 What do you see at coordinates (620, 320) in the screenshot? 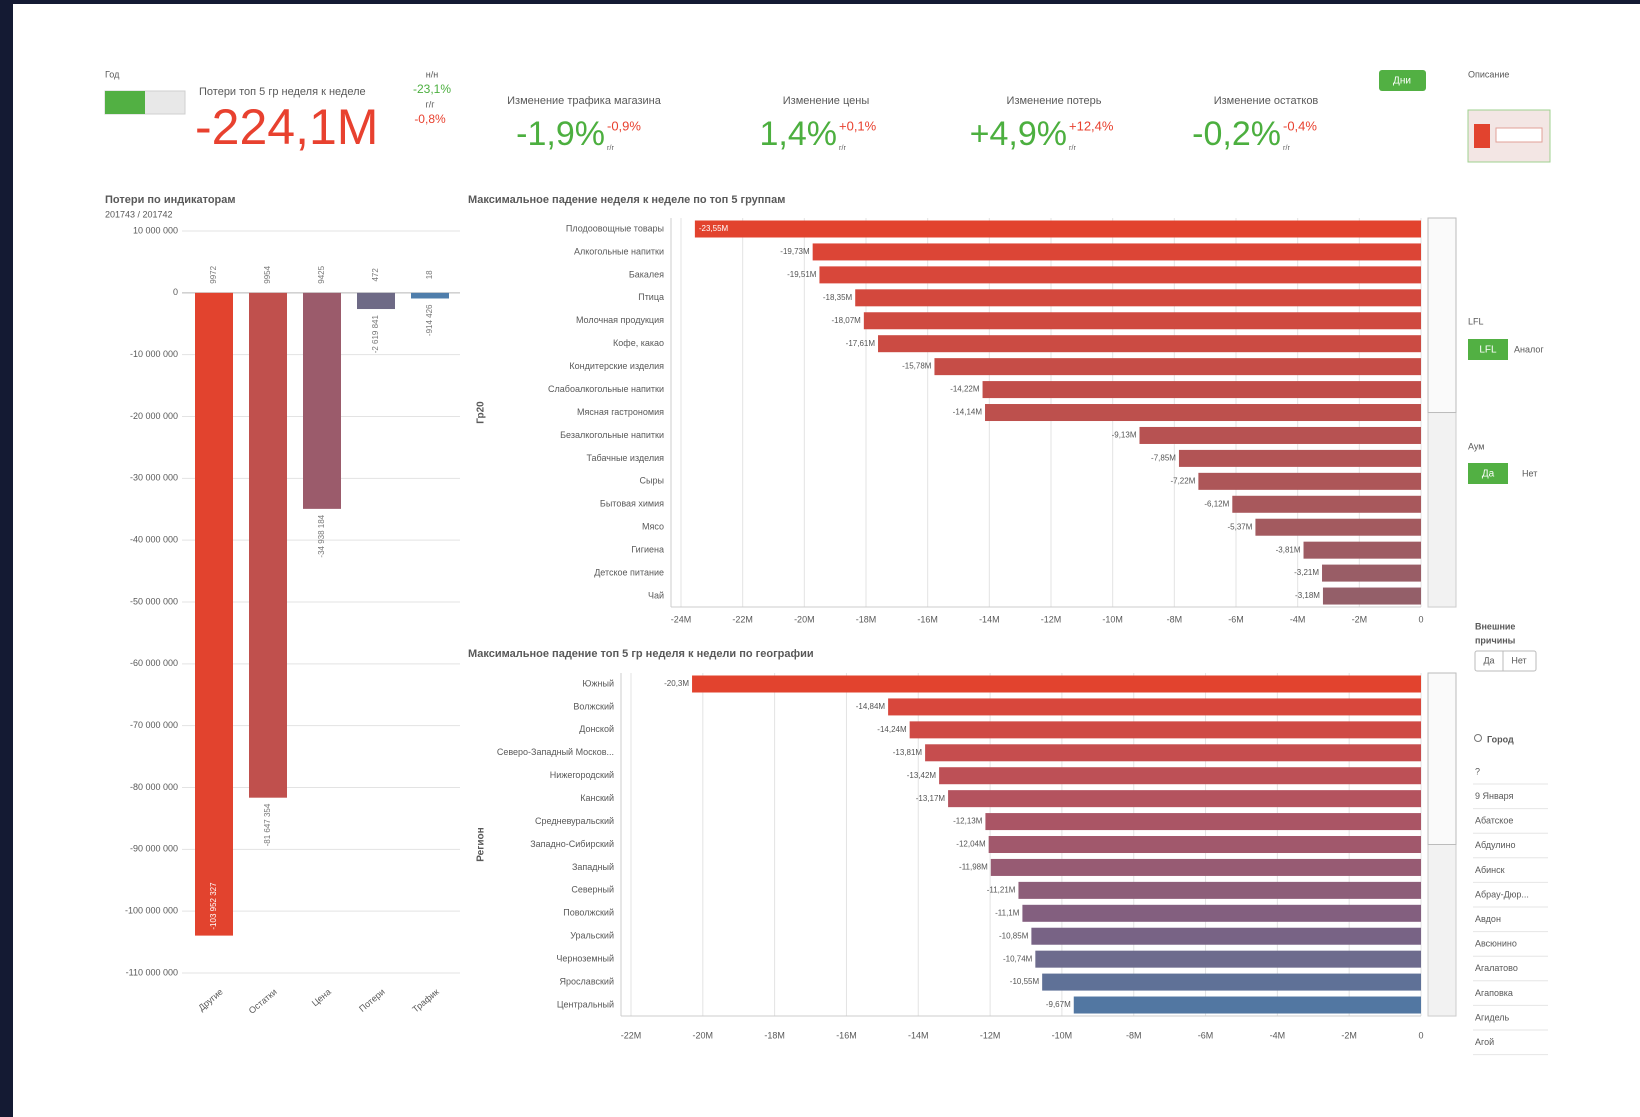
I see `y-tick-label: Молочная продукция` at bounding box center [620, 320].